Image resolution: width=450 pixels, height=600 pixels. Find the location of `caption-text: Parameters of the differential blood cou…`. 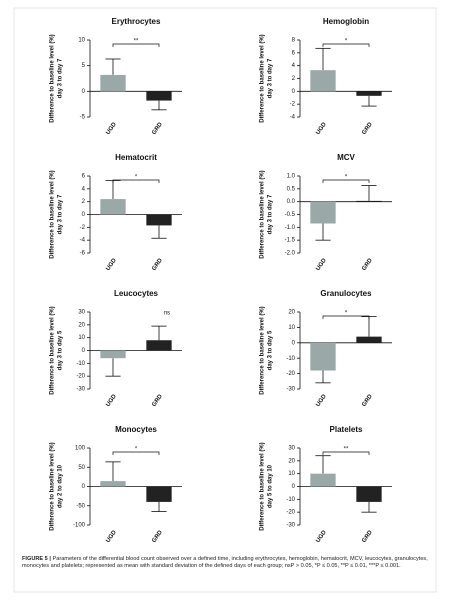

caption-text: Parameters of the differential blood cou… is located at coordinates (225, 562).